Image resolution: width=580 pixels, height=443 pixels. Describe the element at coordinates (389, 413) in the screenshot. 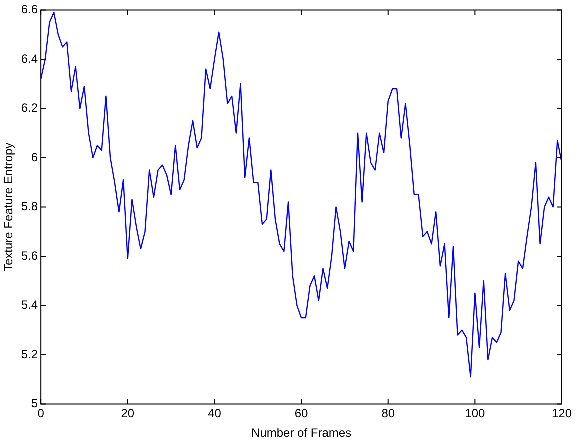

I see `x-tick-label: 80` at that location.